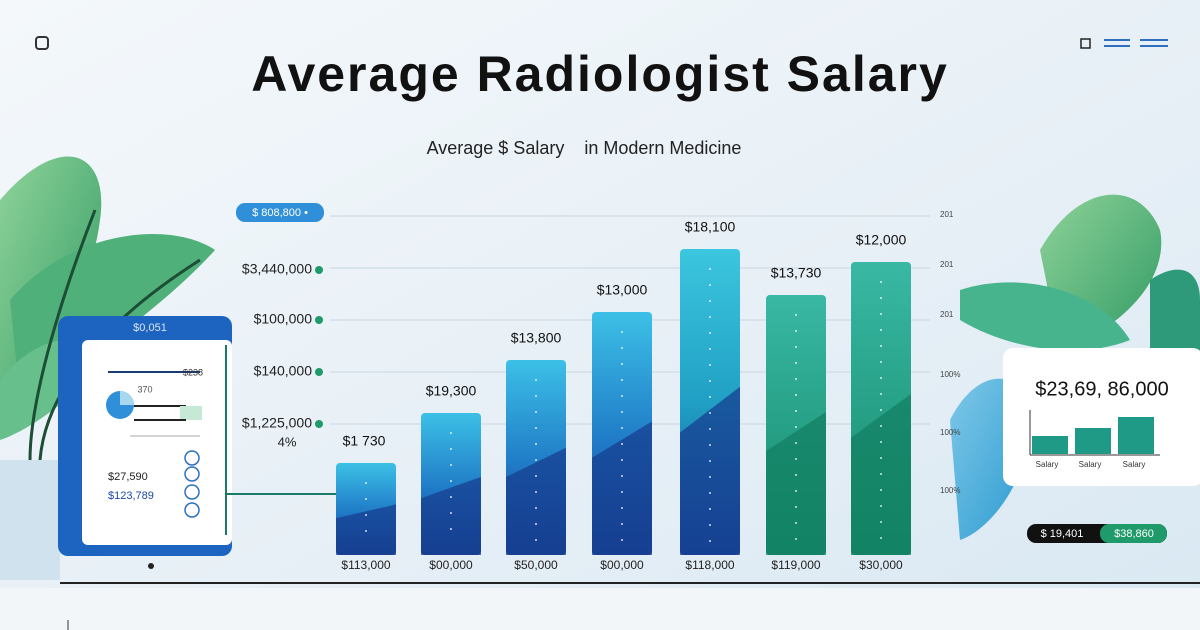  What do you see at coordinates (365, 565) in the screenshot?
I see `bar-bottom-label: $113,000` at bounding box center [365, 565].